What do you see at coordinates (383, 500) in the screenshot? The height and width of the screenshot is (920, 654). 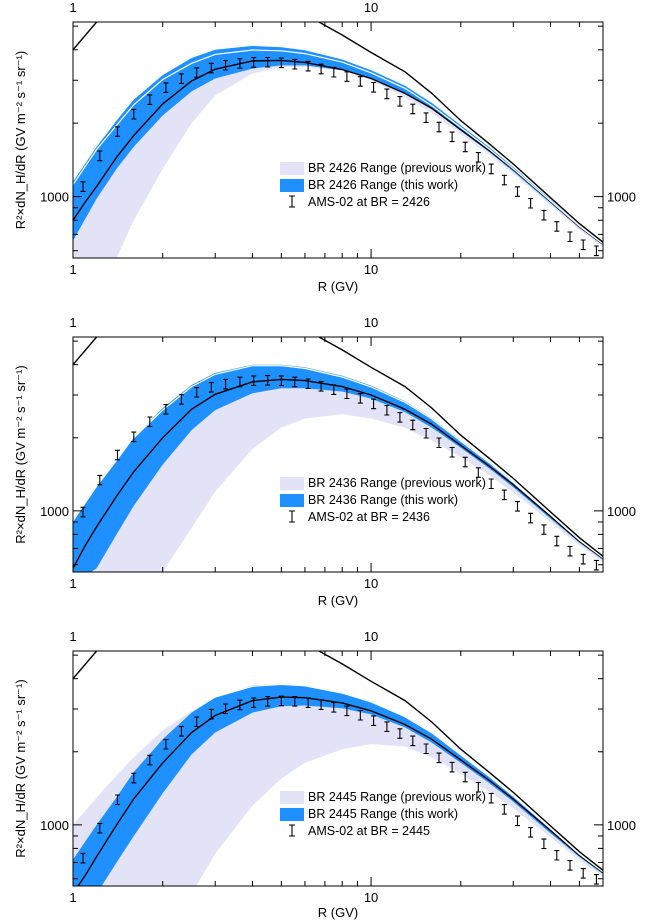 I see `legend-entry: BR 2436 Range (this work)` at bounding box center [383, 500].